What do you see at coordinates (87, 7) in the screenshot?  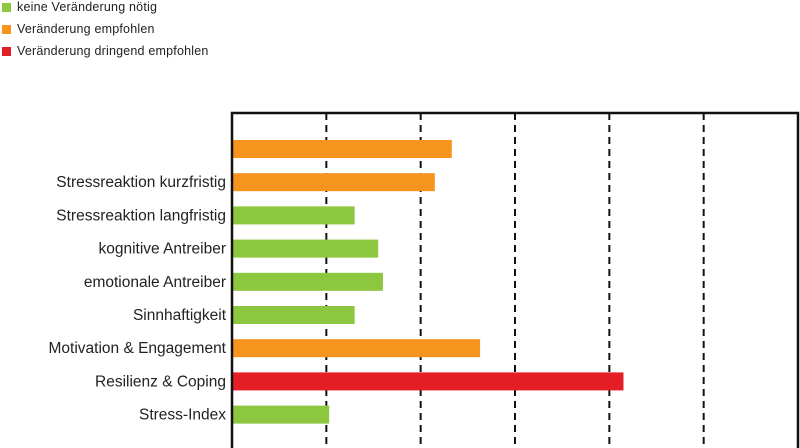 I see `legend-label: keine Veränderung nötig` at bounding box center [87, 7].